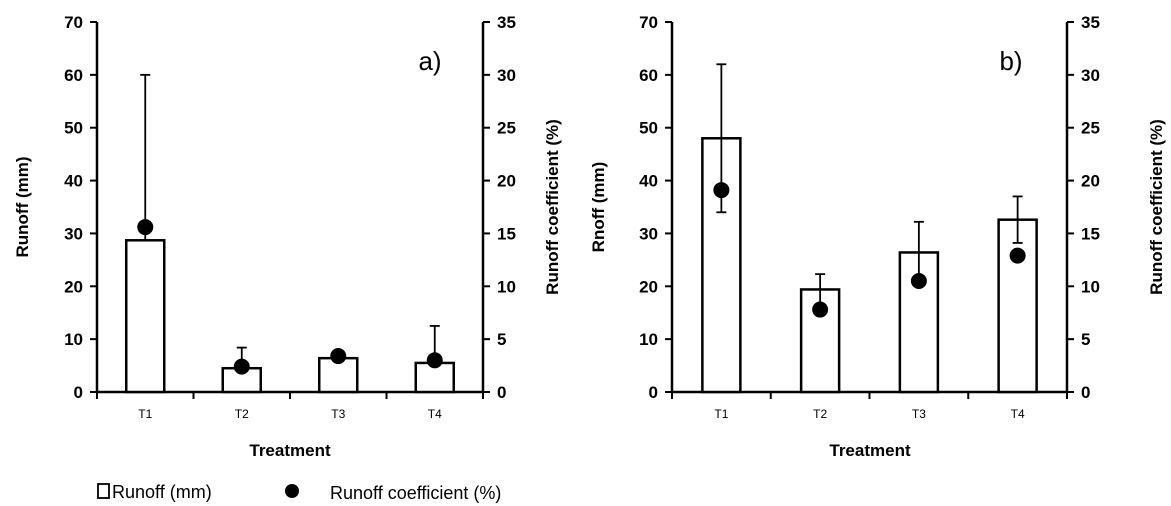 The image size is (1171, 506). Describe the element at coordinates (1010, 61) in the screenshot. I see `panel-label: b)` at that location.